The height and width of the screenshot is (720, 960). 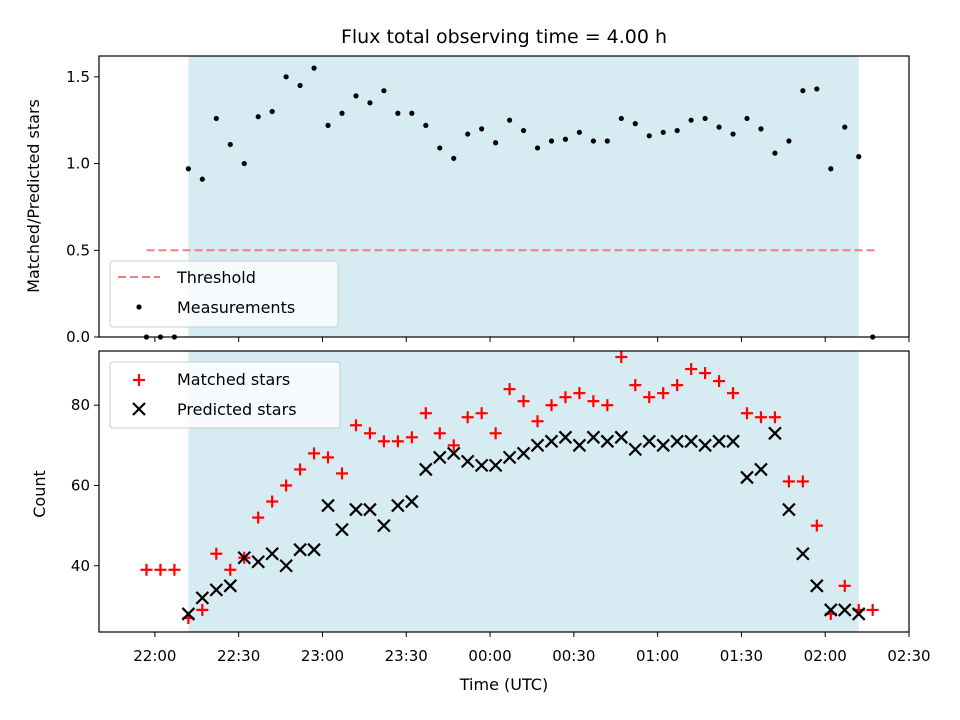 What do you see at coordinates (406, 656) in the screenshot?
I see `x-tick-label: 23:30` at bounding box center [406, 656].